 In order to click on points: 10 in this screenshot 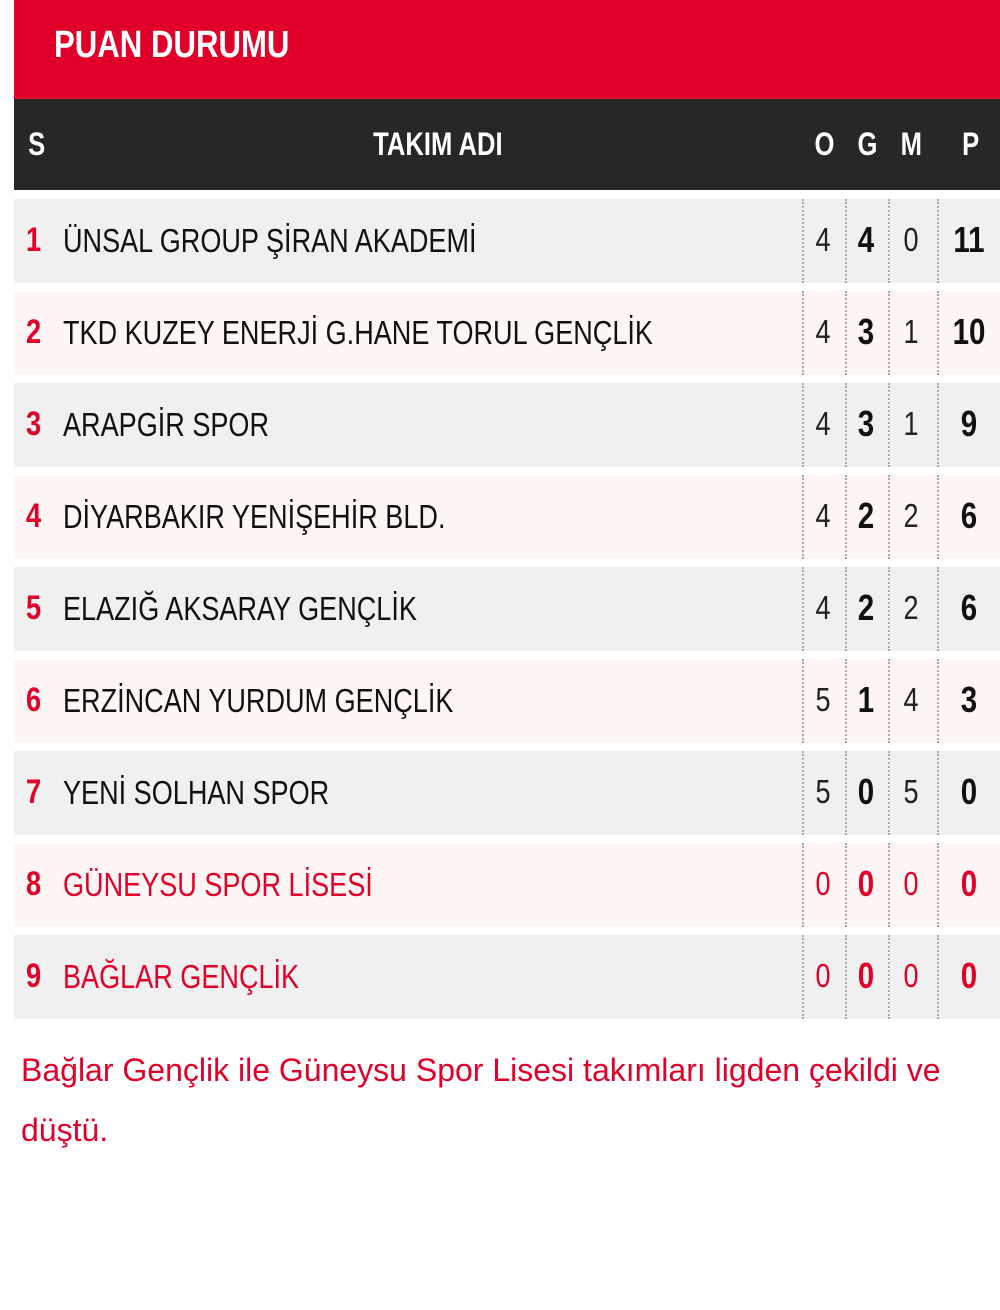, I will do `click(969, 331)`.